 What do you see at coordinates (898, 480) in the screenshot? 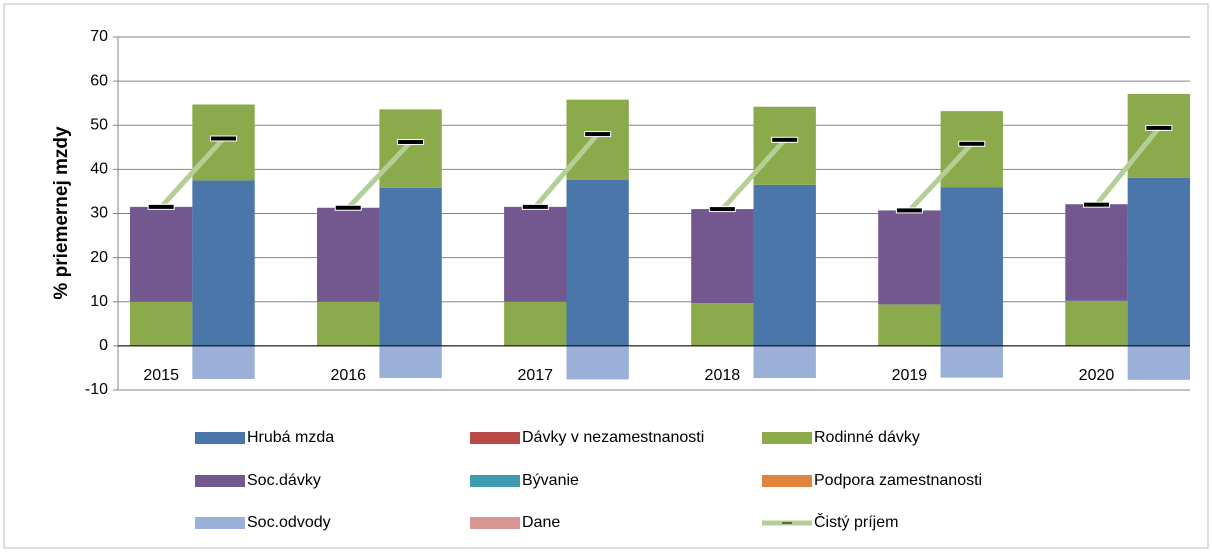
I see `legend-label: Podpora zamestnanosti` at bounding box center [898, 480].